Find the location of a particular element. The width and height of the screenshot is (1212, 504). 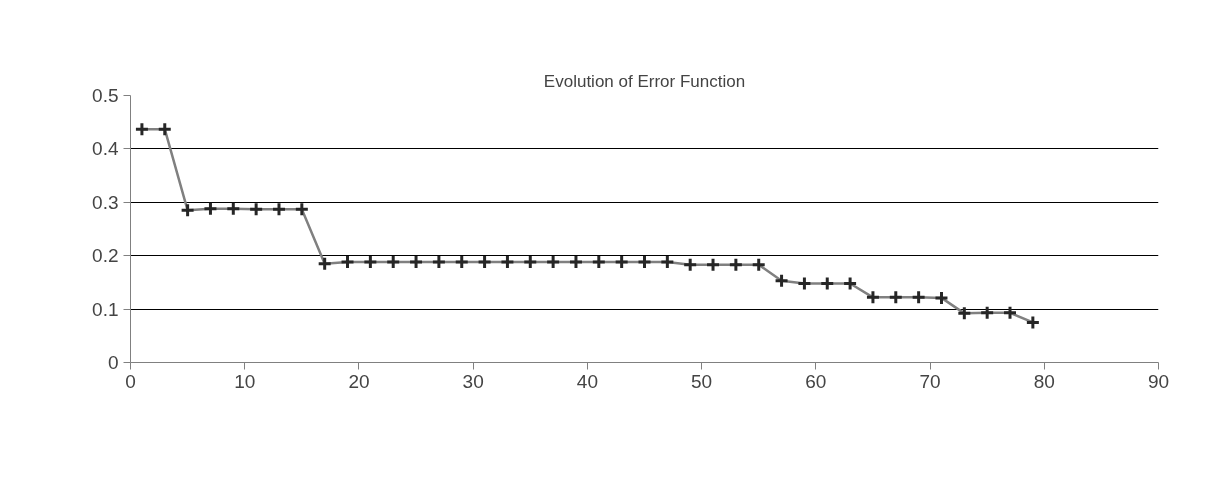

x-tick-label: 10 is located at coordinates (245, 381).